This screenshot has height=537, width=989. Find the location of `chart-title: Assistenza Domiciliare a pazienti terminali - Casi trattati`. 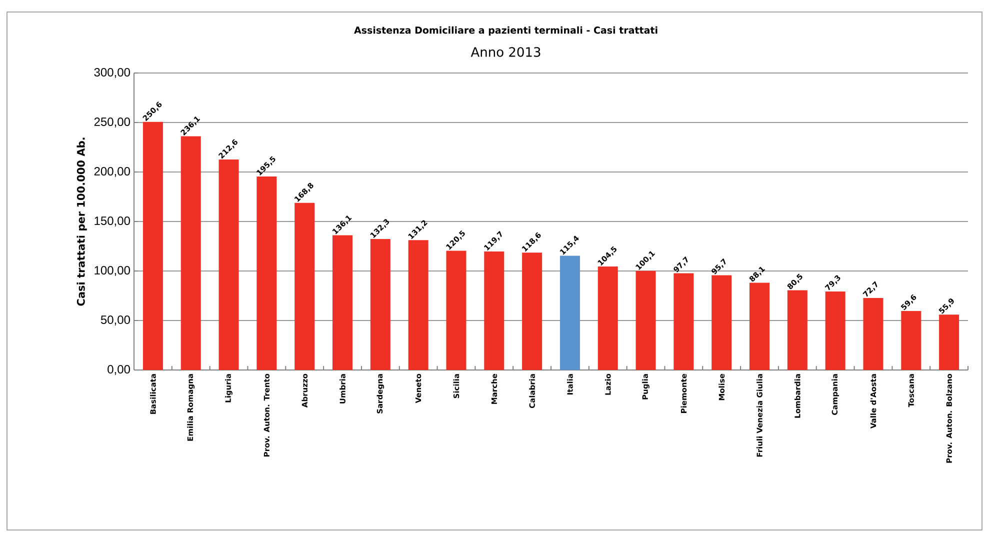

chart-title: Assistenza Domiciliare a pazienti terminali - Casi trattati is located at coordinates (506, 31).